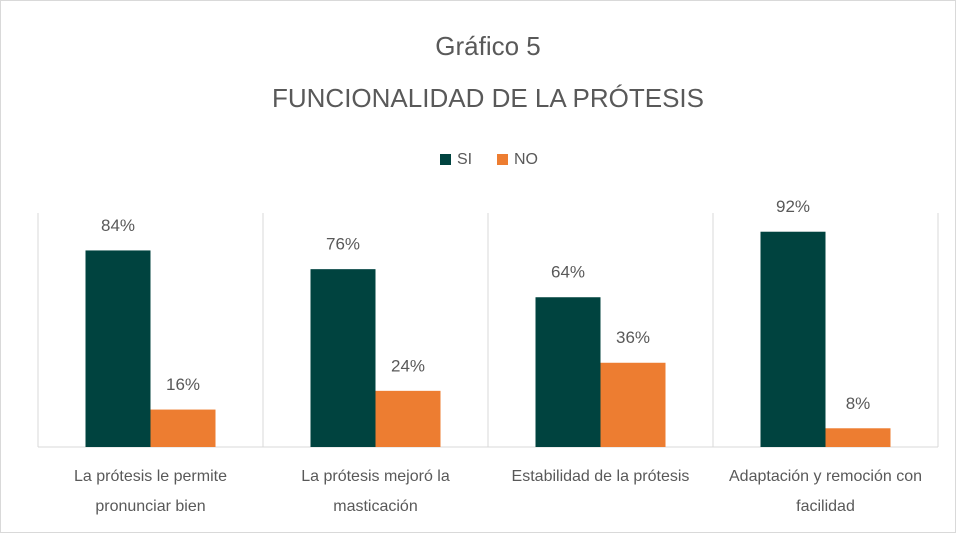 This screenshot has width=956, height=533. I want to click on data-label: 84%, so click(118, 225).